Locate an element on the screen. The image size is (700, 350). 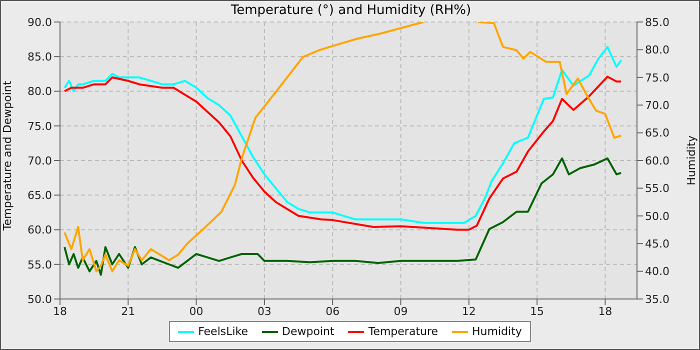
y2-tick-label: 65.0 is located at coordinates (657, 133).